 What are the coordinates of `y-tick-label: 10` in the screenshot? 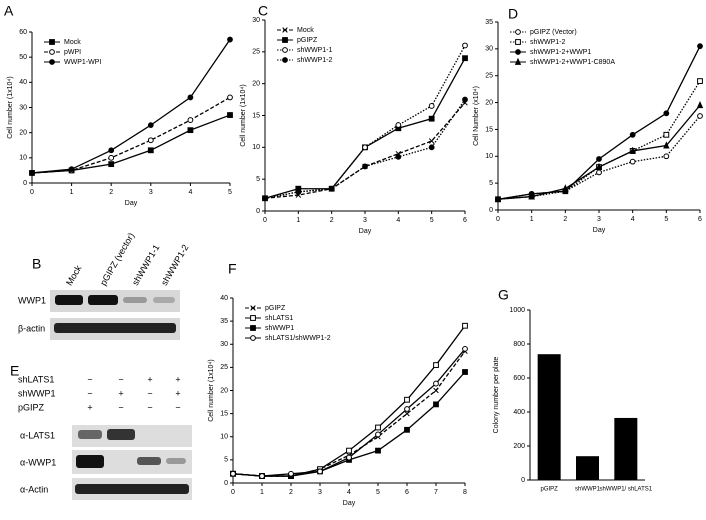 It's located at (23, 158).